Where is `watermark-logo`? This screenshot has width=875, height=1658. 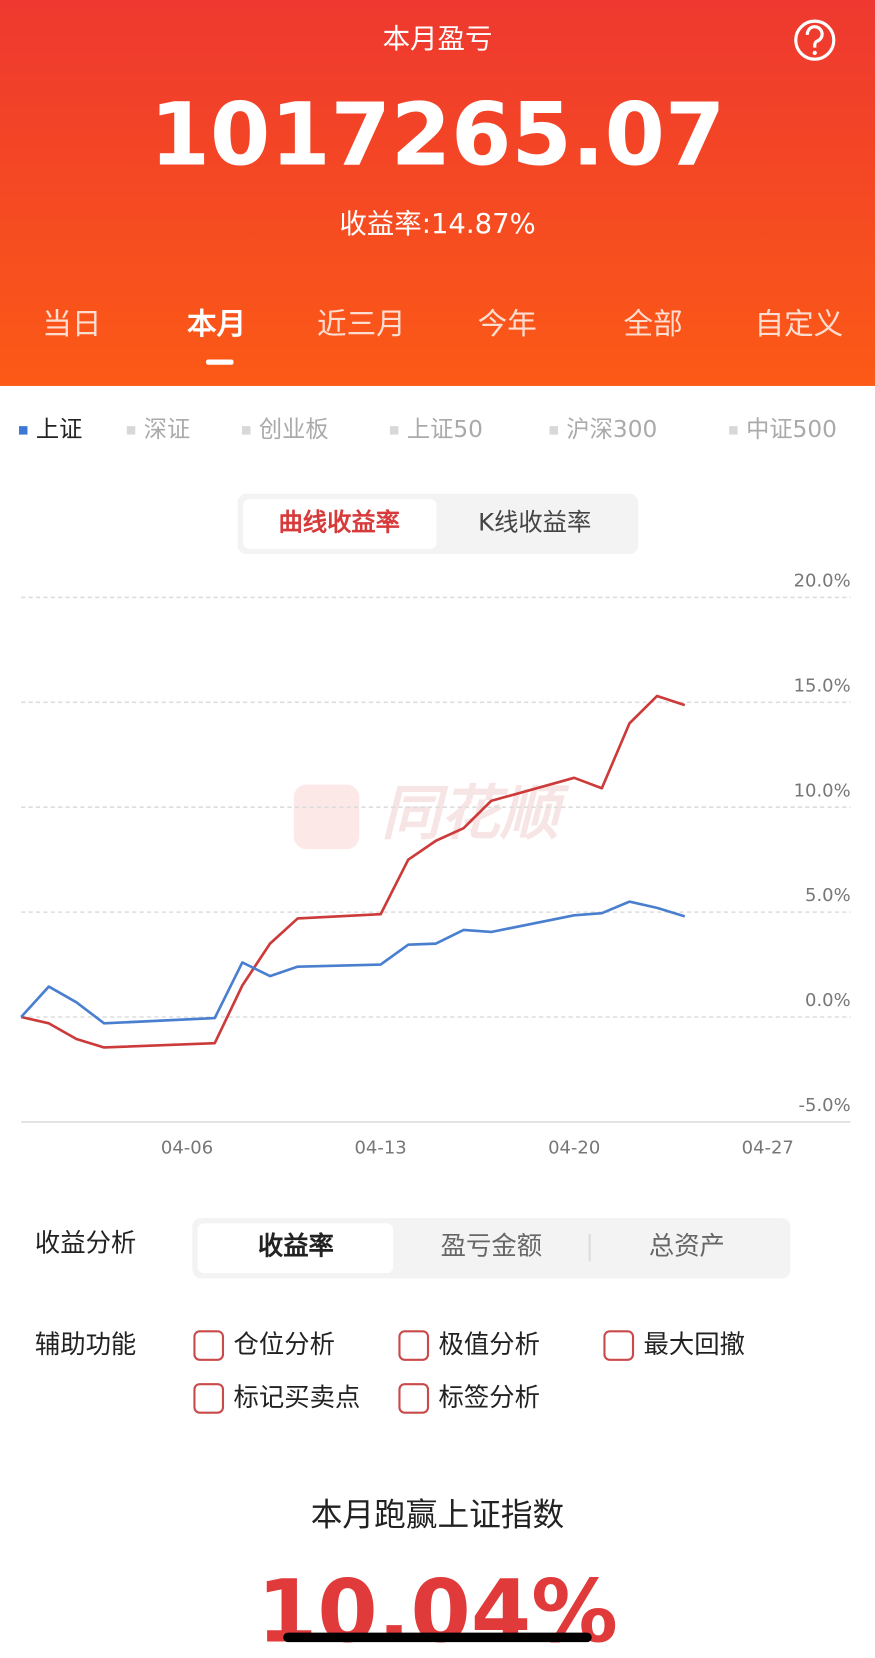 watermark-logo is located at coordinates (326, 817).